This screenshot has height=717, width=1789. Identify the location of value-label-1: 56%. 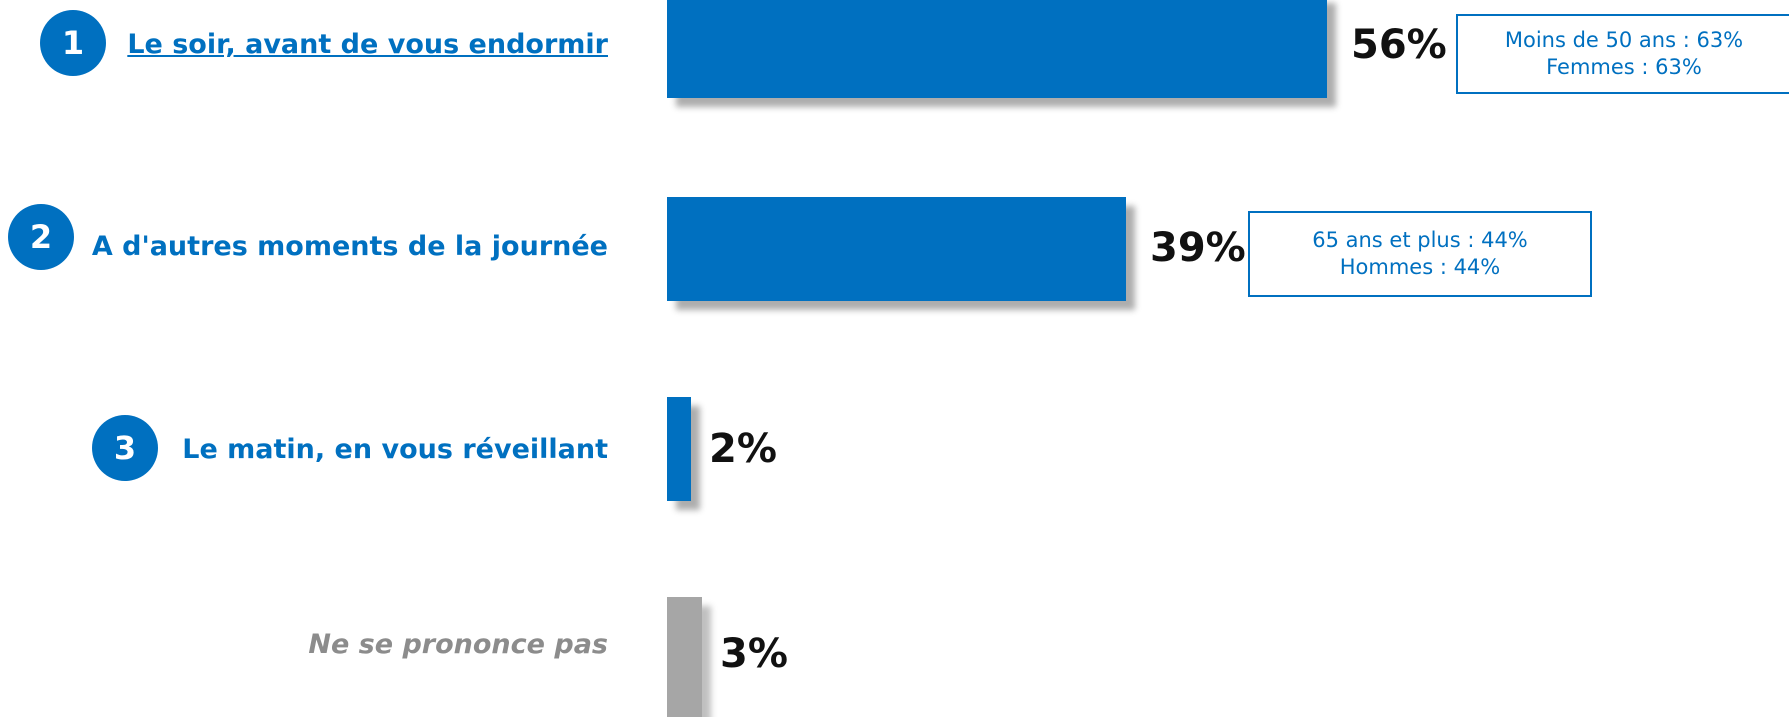
(1399, 45).